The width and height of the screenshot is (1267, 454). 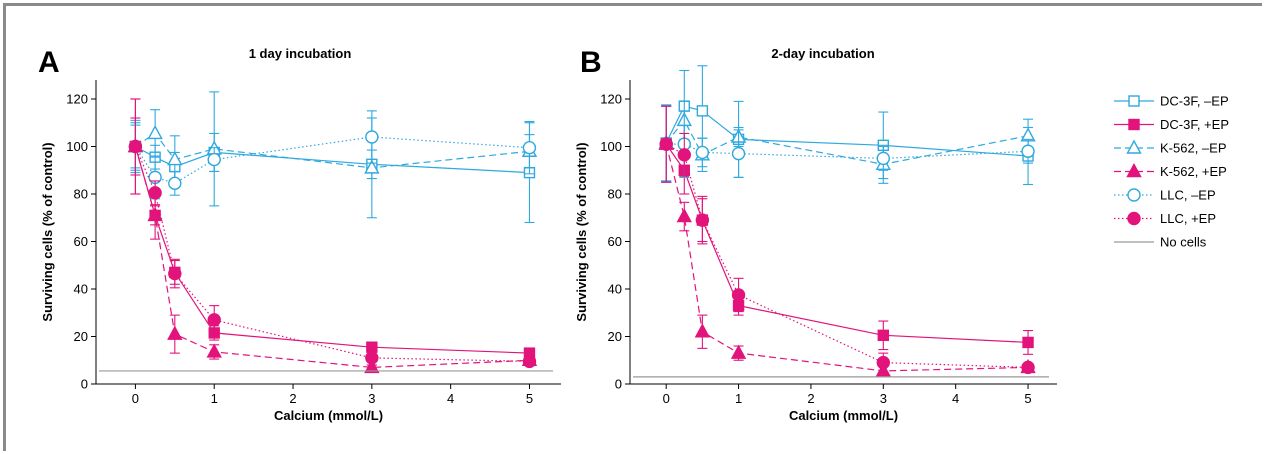 I want to click on legend-label: K-562, +EP, so click(x=1193, y=171).